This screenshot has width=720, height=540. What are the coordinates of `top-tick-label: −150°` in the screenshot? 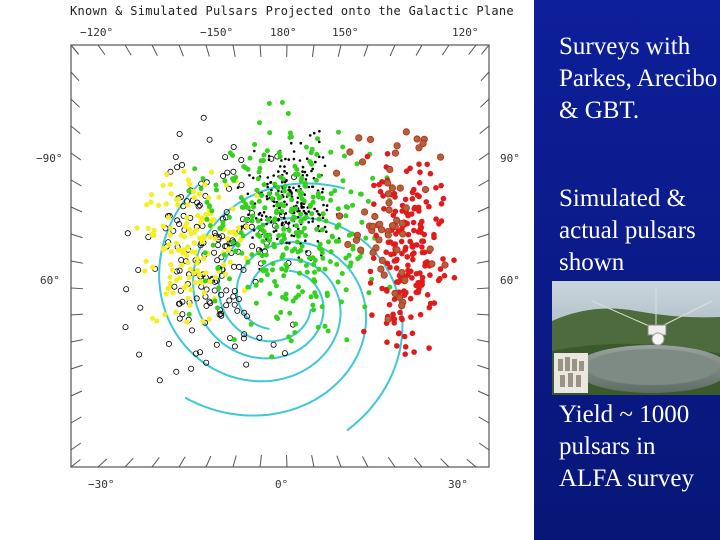 It's located at (217, 32).